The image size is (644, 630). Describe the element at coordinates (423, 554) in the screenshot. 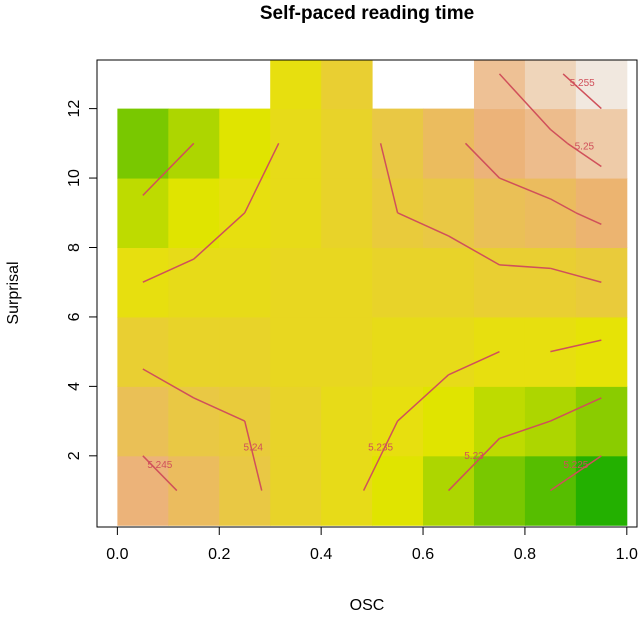

I see `x-tick-label: 0.6` at that location.